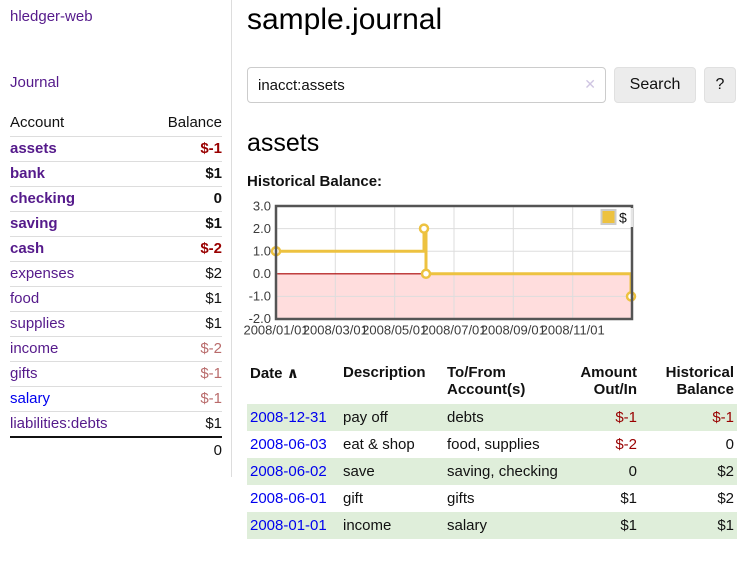 The width and height of the screenshot is (742, 582). What do you see at coordinates (217, 450) in the screenshot?
I see `accounts-total-value: 0` at bounding box center [217, 450].